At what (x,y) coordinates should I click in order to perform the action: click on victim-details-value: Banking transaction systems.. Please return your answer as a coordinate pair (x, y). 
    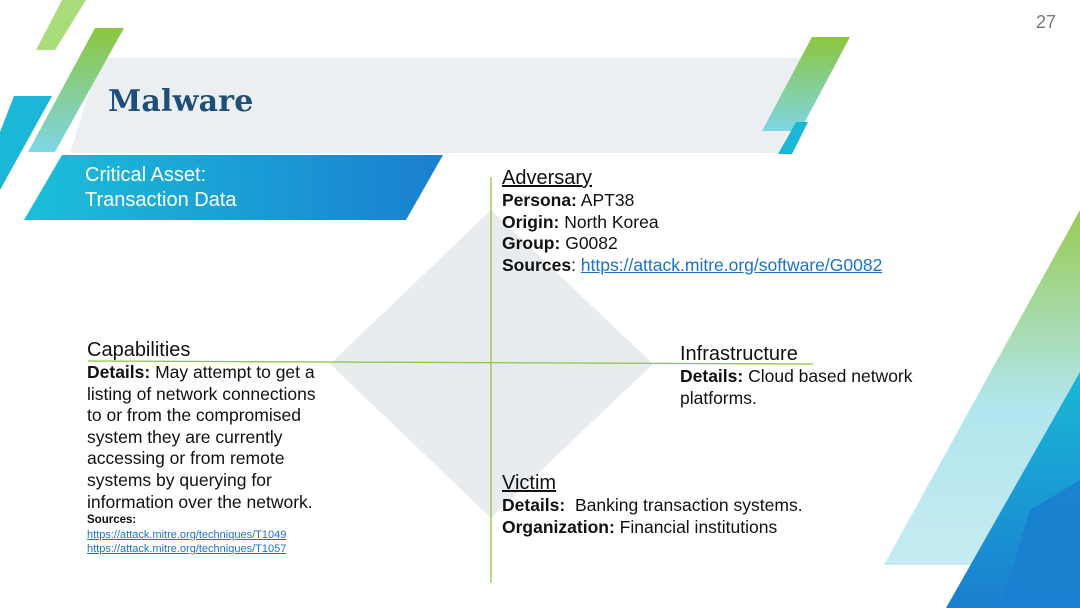
    Looking at the image, I should click on (688, 505).